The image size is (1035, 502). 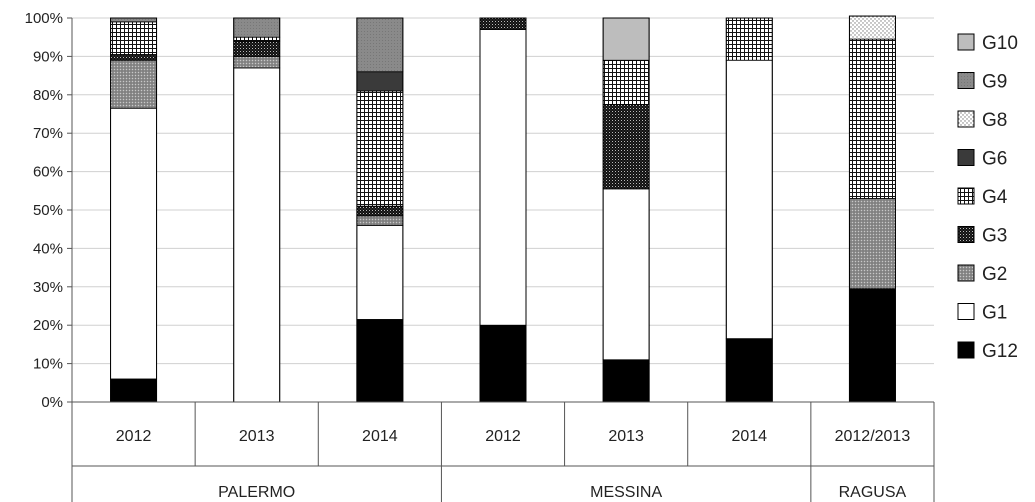 I want to click on bar-segment-g10, so click(x=626, y=39).